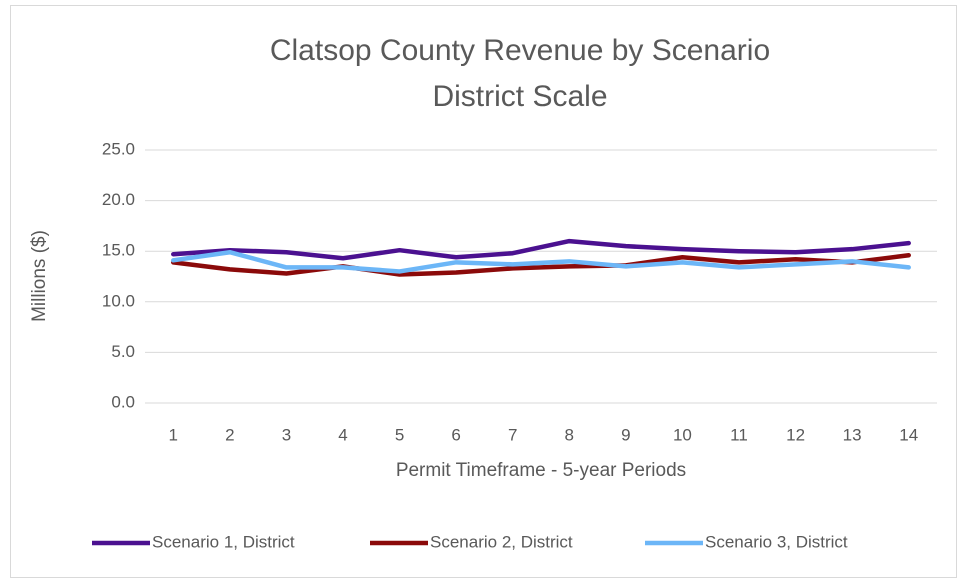 Image resolution: width=957 pixels, height=578 pixels. I want to click on x-tick-label: 11, so click(739, 434).